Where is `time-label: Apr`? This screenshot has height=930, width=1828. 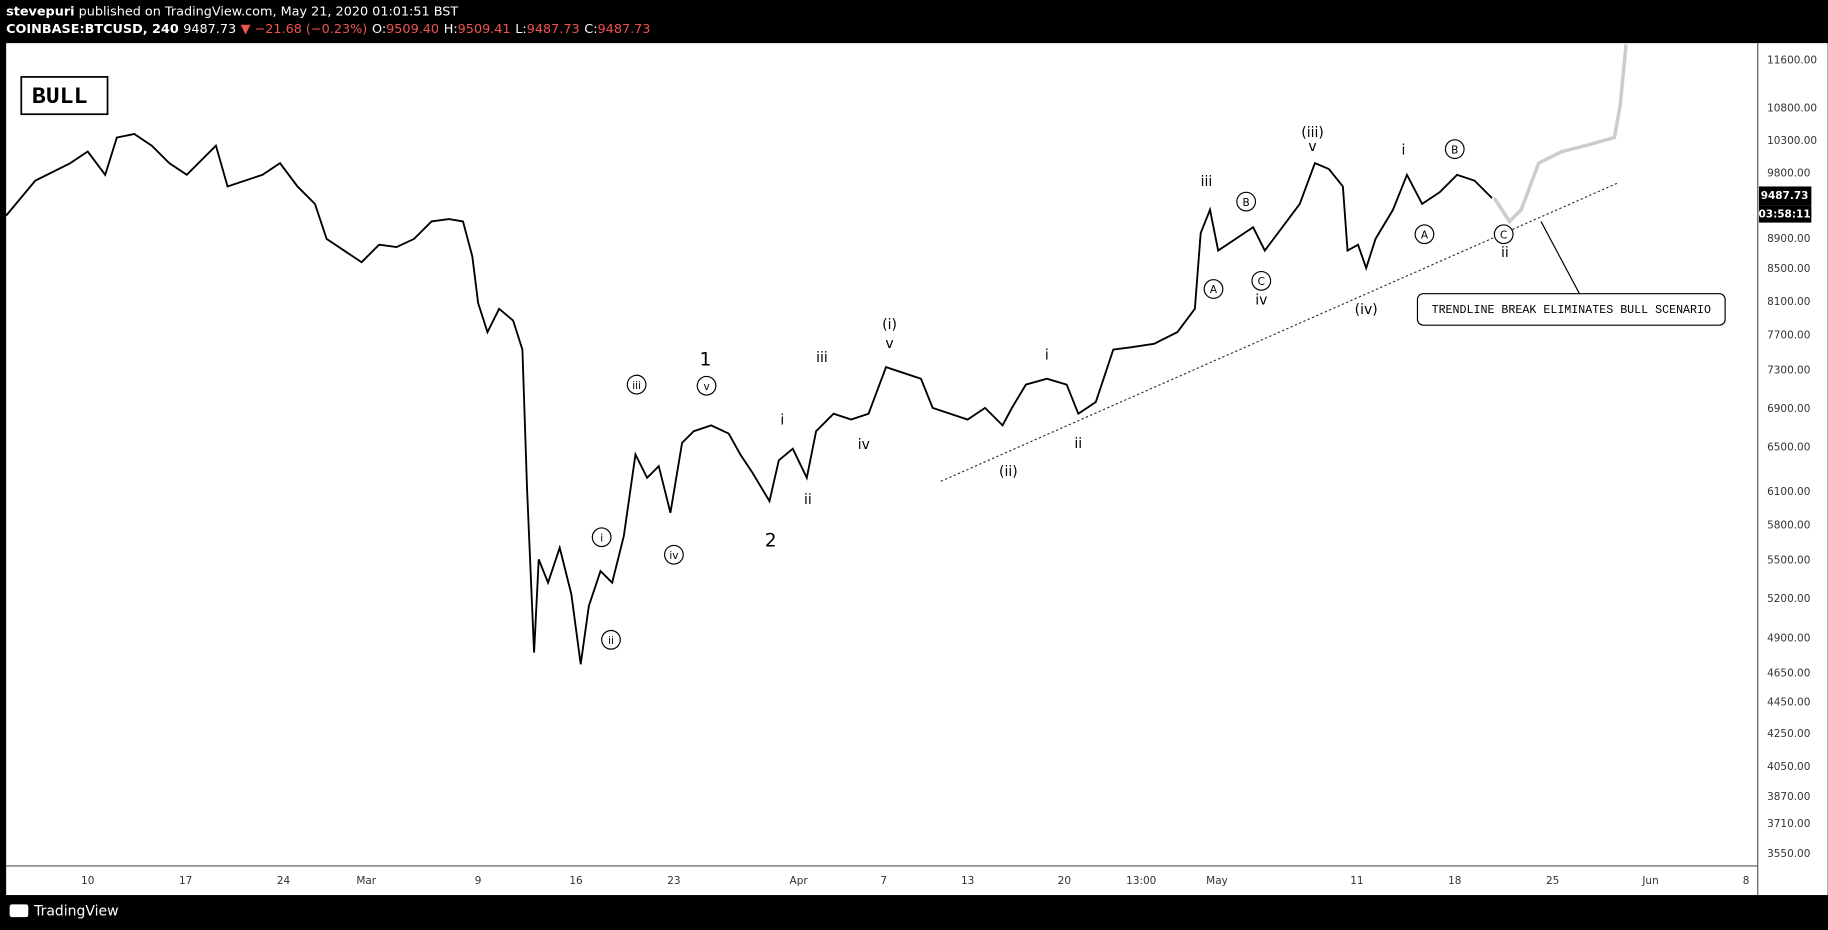 time-label: Apr is located at coordinates (799, 881).